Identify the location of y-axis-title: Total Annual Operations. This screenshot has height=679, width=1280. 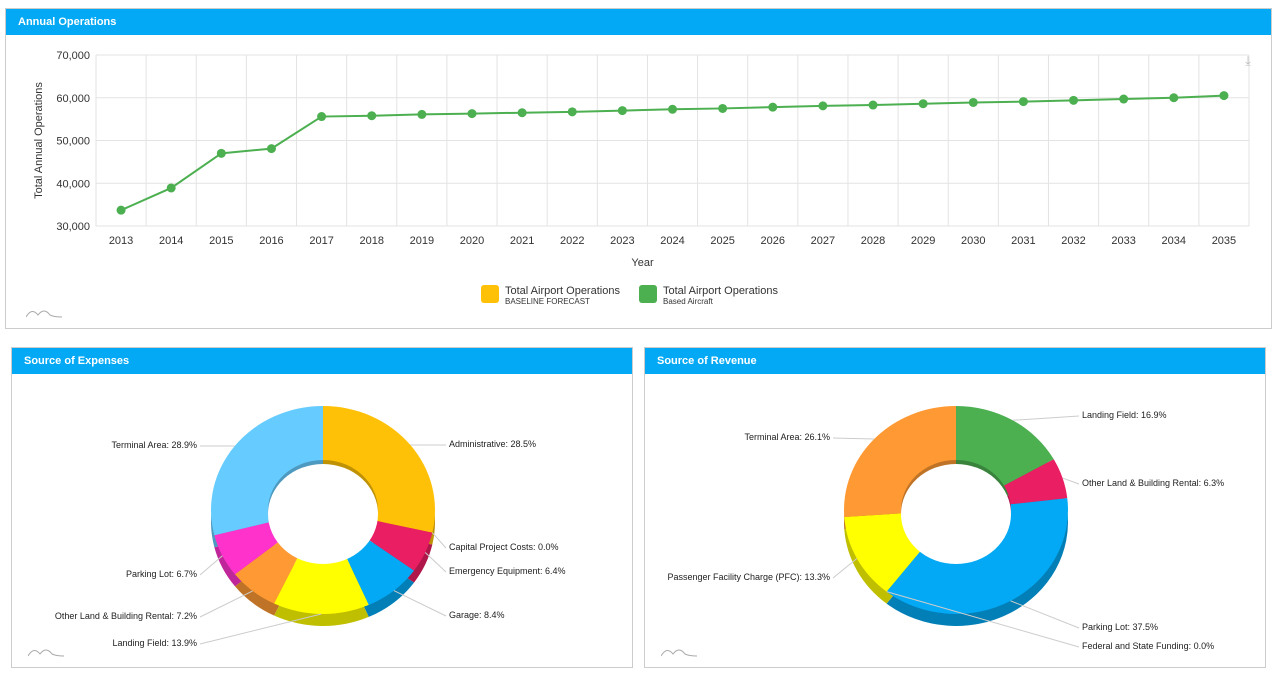
(39, 140).